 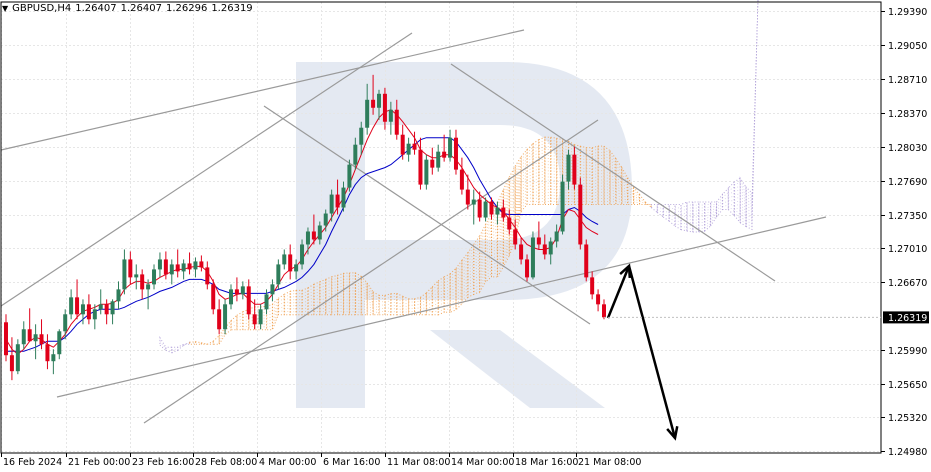 What do you see at coordinates (141, 8) in the screenshot?
I see `high-value: 1.26407` at bounding box center [141, 8].